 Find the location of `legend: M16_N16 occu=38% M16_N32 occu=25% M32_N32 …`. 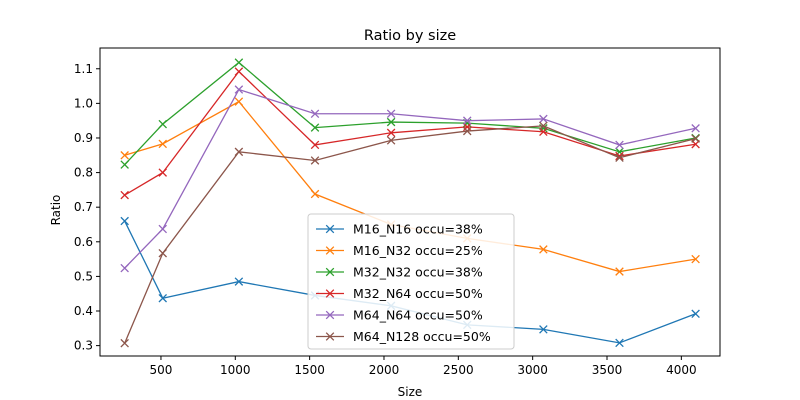

legend: M16_N16 occu=38% M16_N32 occu=25% M32_N32 … is located at coordinates (411, 281).